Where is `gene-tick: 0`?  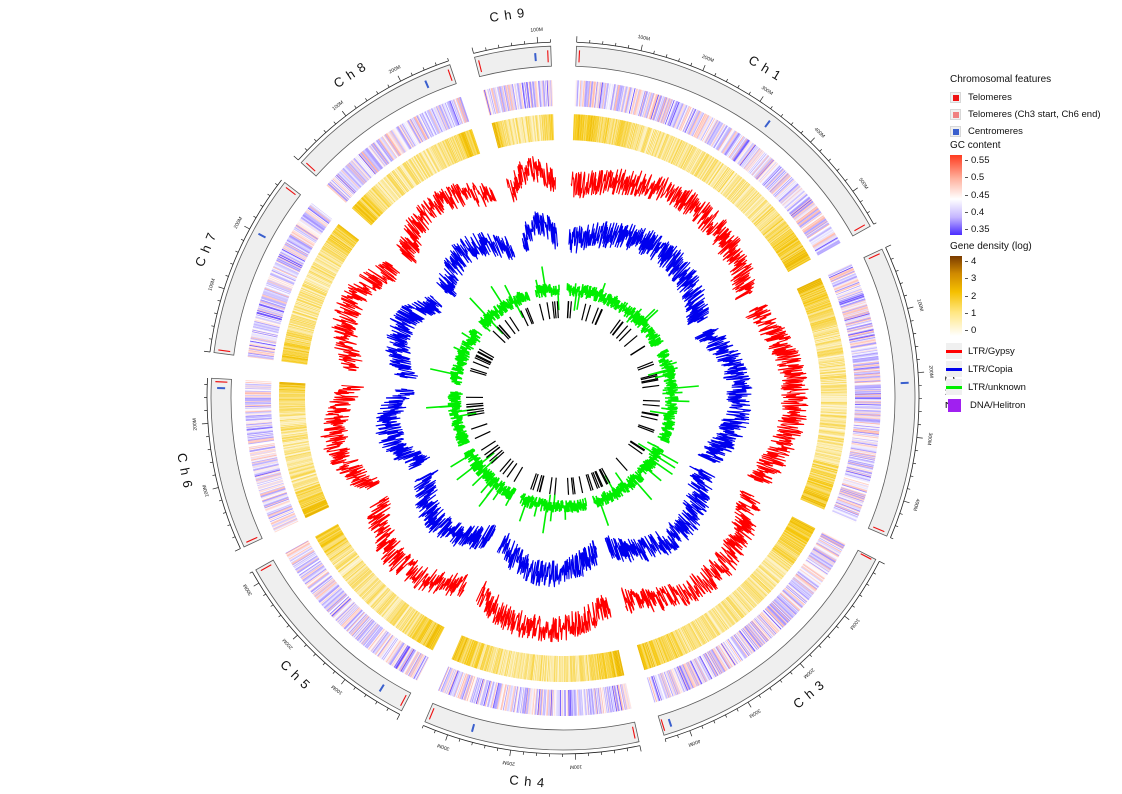 gene-tick: 0 is located at coordinates (970, 330).